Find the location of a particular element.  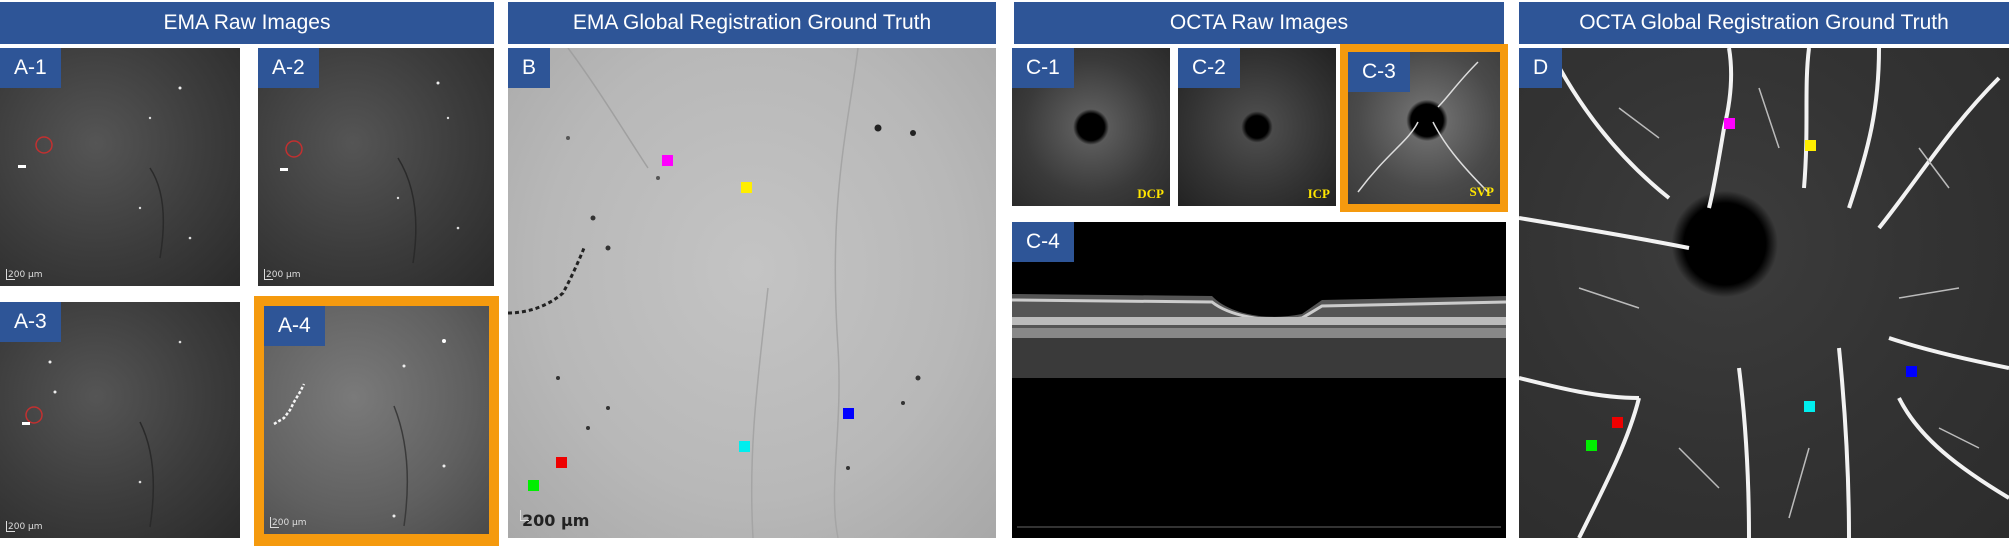

header-octa-raw: OCTA Raw Images is located at coordinates (1259, 23).